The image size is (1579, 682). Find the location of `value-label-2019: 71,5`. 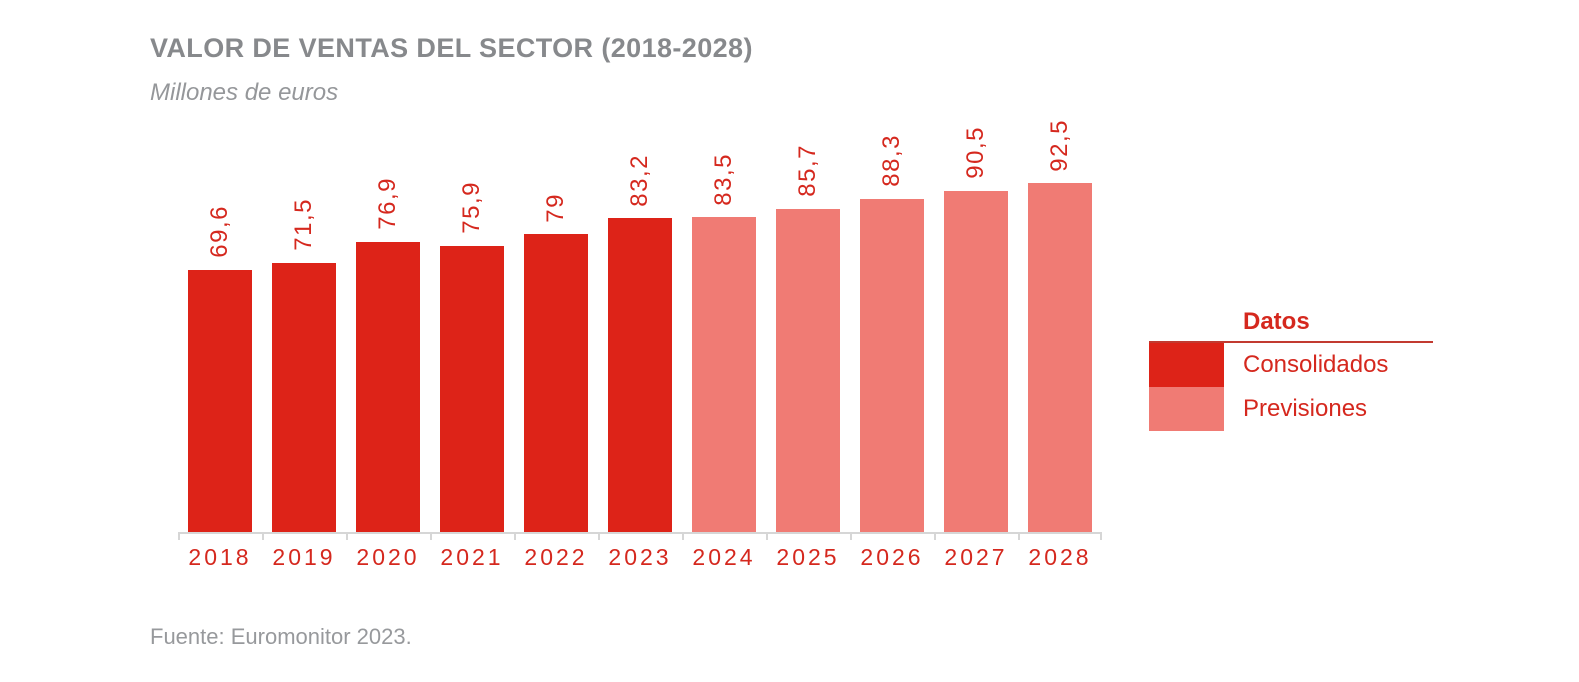

value-label-2019: 71,5 is located at coordinates (303, 224).